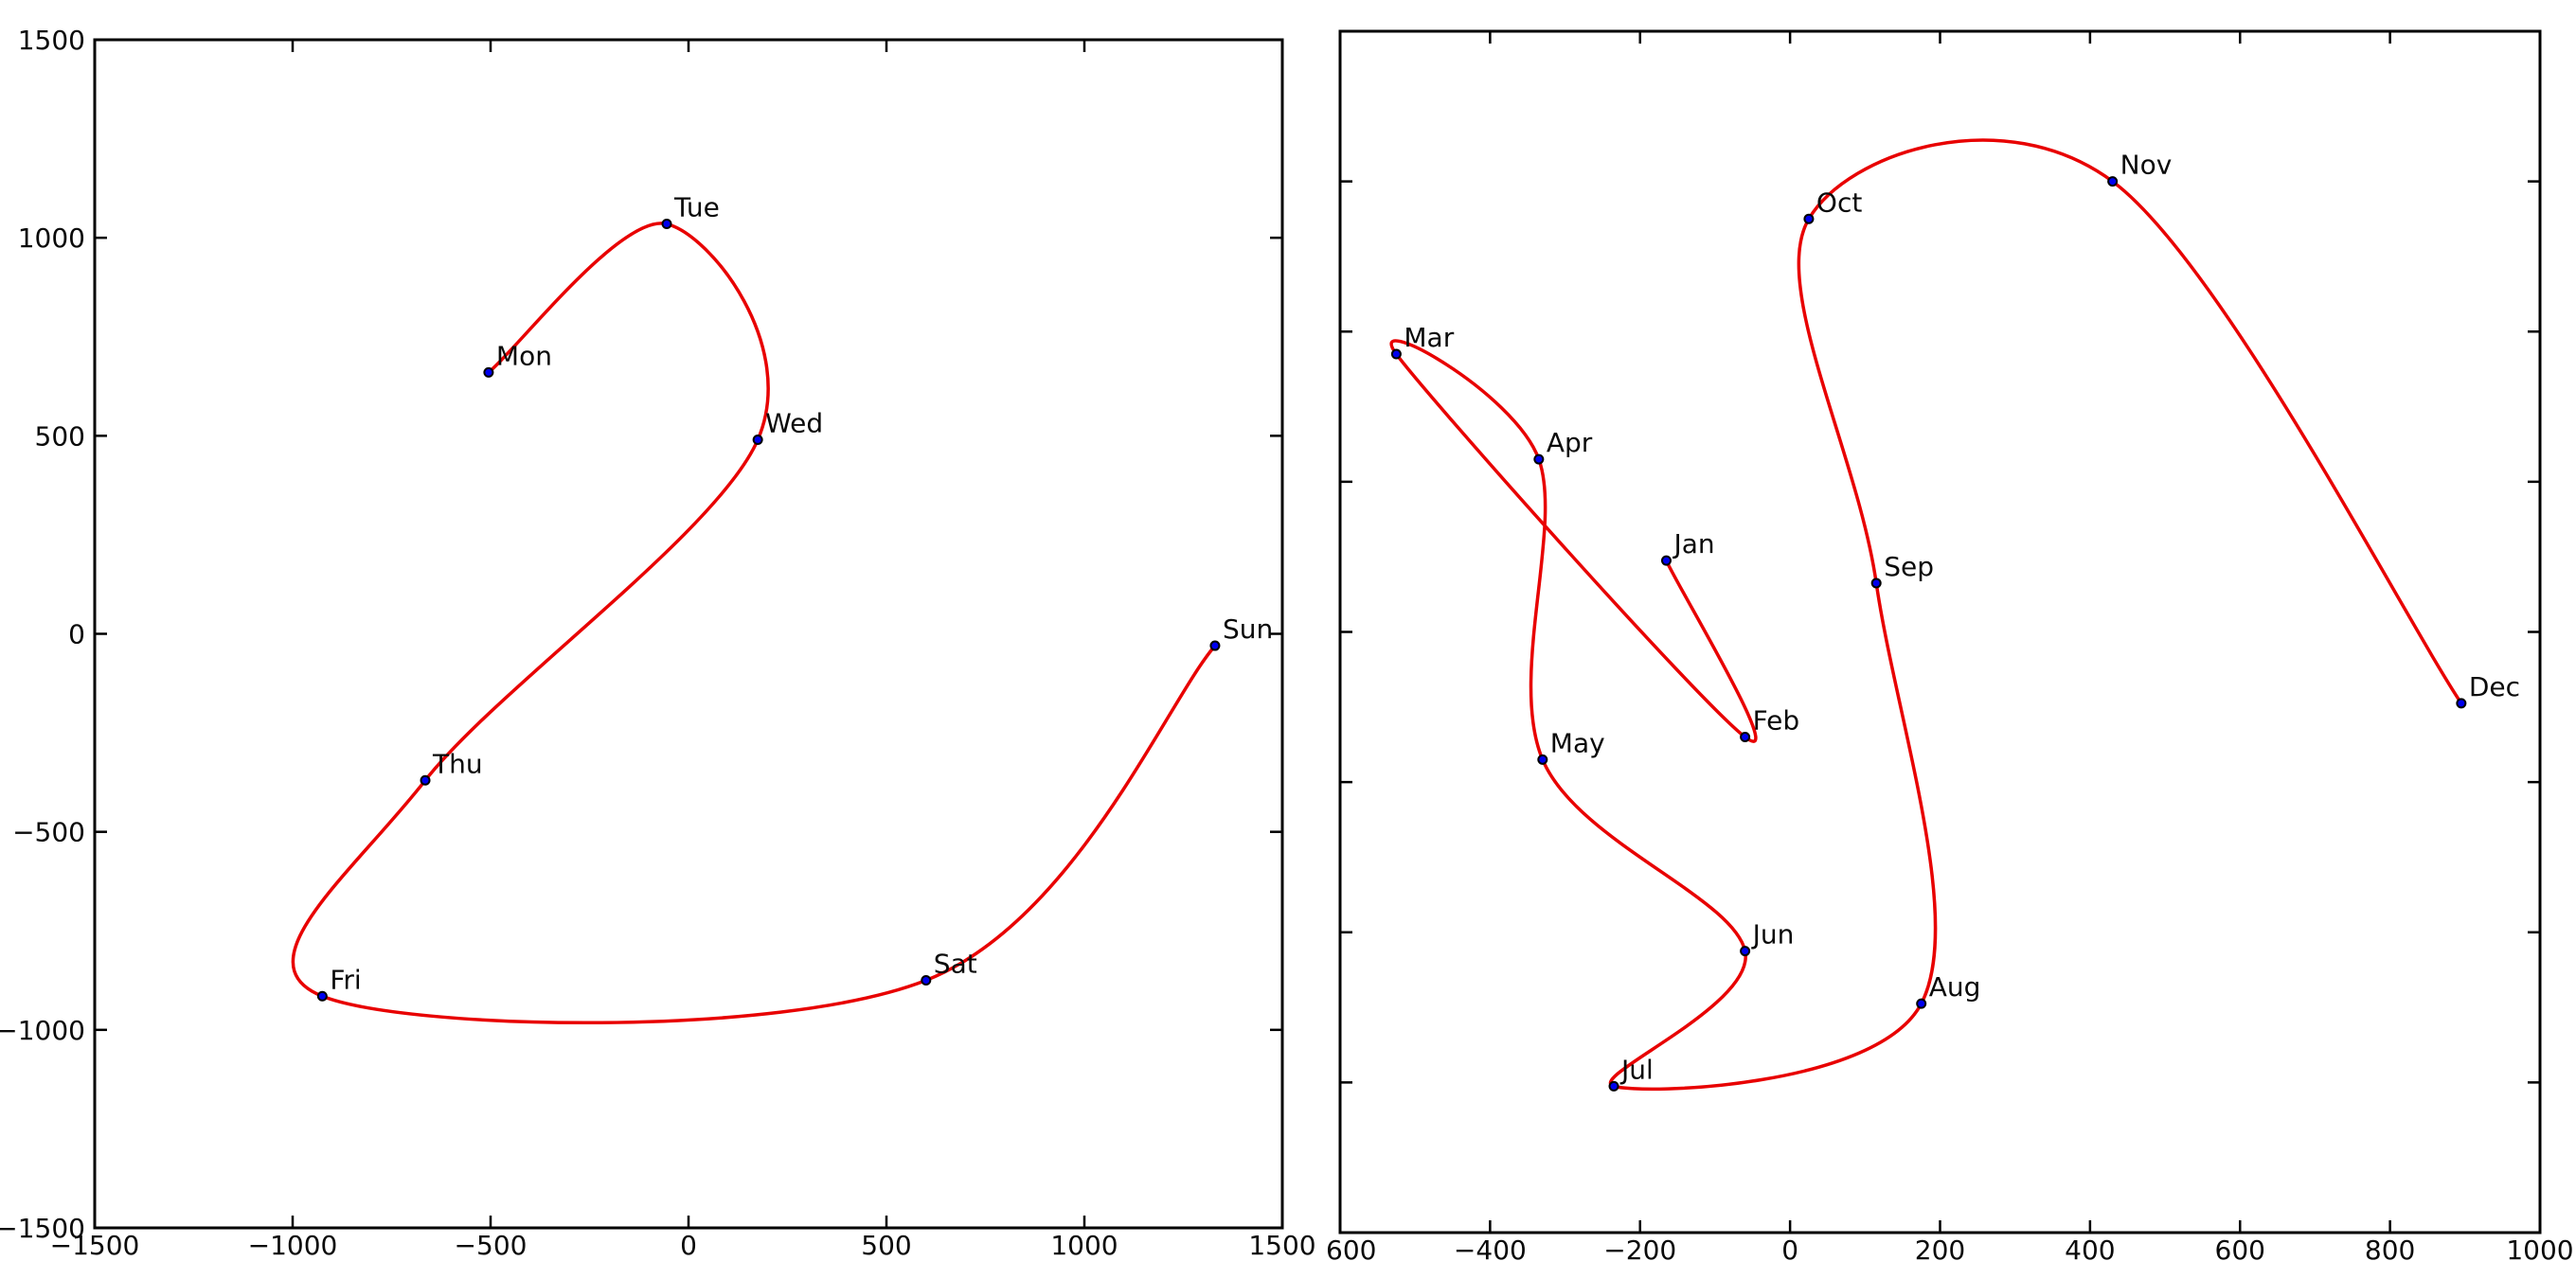  I want to click on x-tick-label: −500, so click(492, 1245).